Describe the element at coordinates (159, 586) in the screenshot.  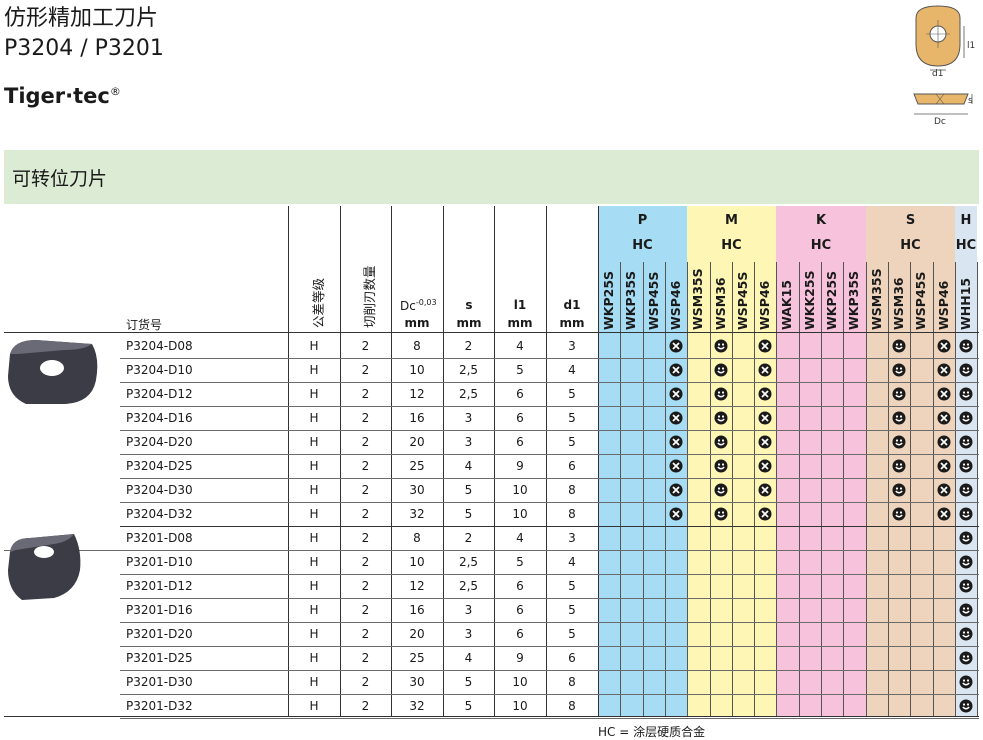
I see `order-number: P3201-D12` at that location.